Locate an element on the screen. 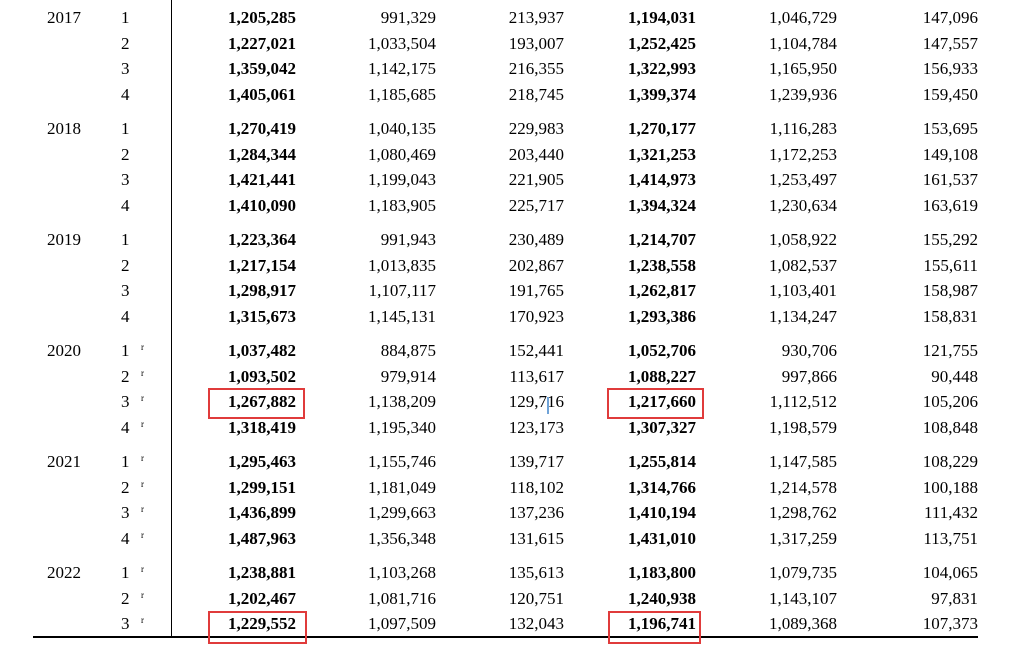 The height and width of the screenshot is (648, 1031). col-5-value: 1,198,579 is located at coordinates (803, 427).